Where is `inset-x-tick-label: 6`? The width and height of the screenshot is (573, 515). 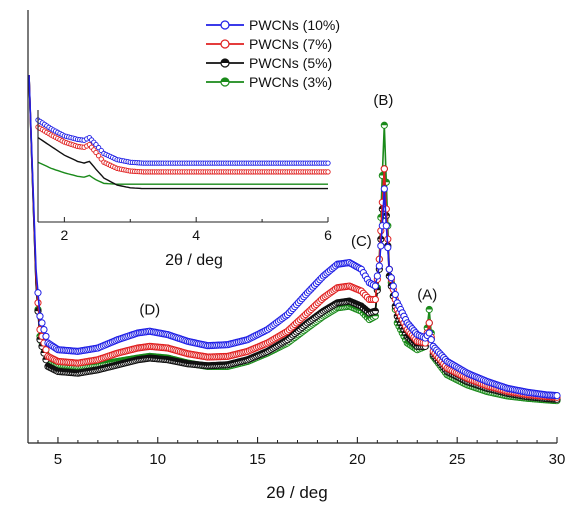 inset-x-tick-label: 6 is located at coordinates (328, 235).